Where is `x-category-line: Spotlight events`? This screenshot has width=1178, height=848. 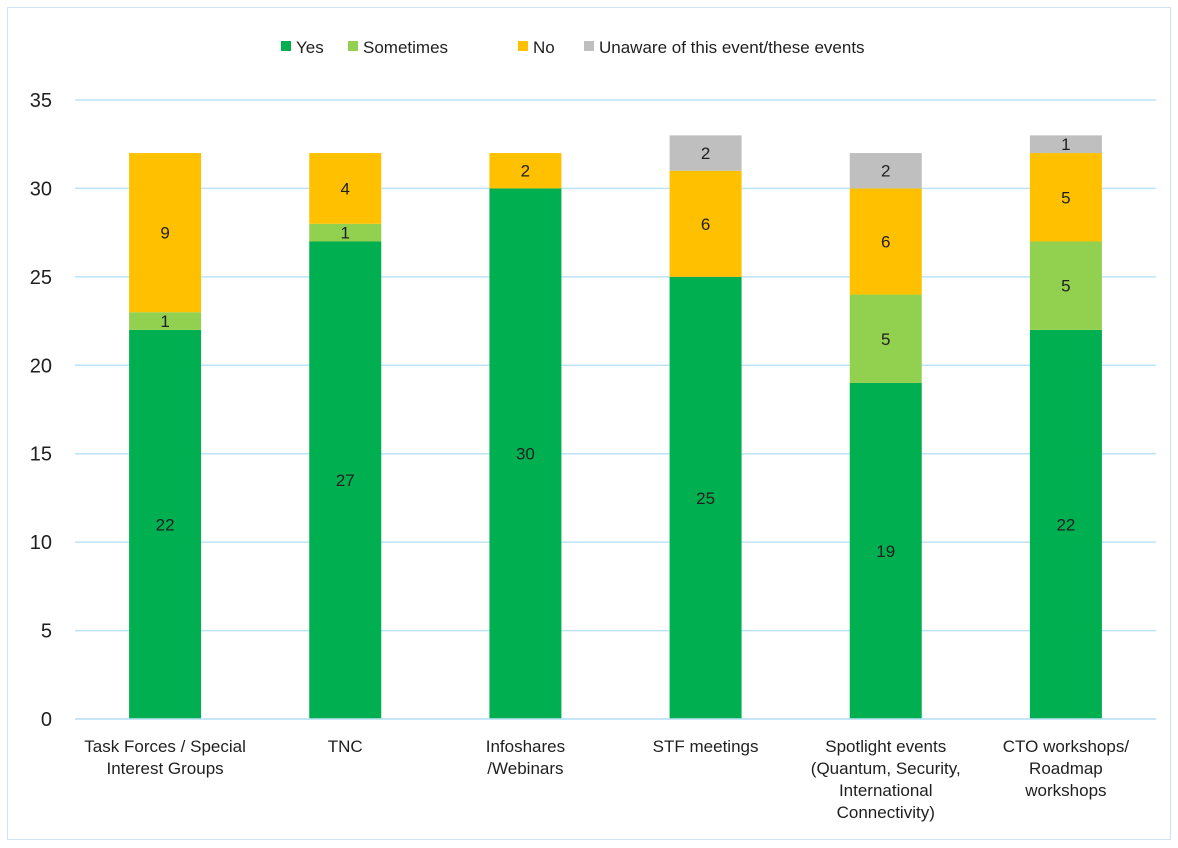
x-category-line: Spotlight events is located at coordinates (885, 746).